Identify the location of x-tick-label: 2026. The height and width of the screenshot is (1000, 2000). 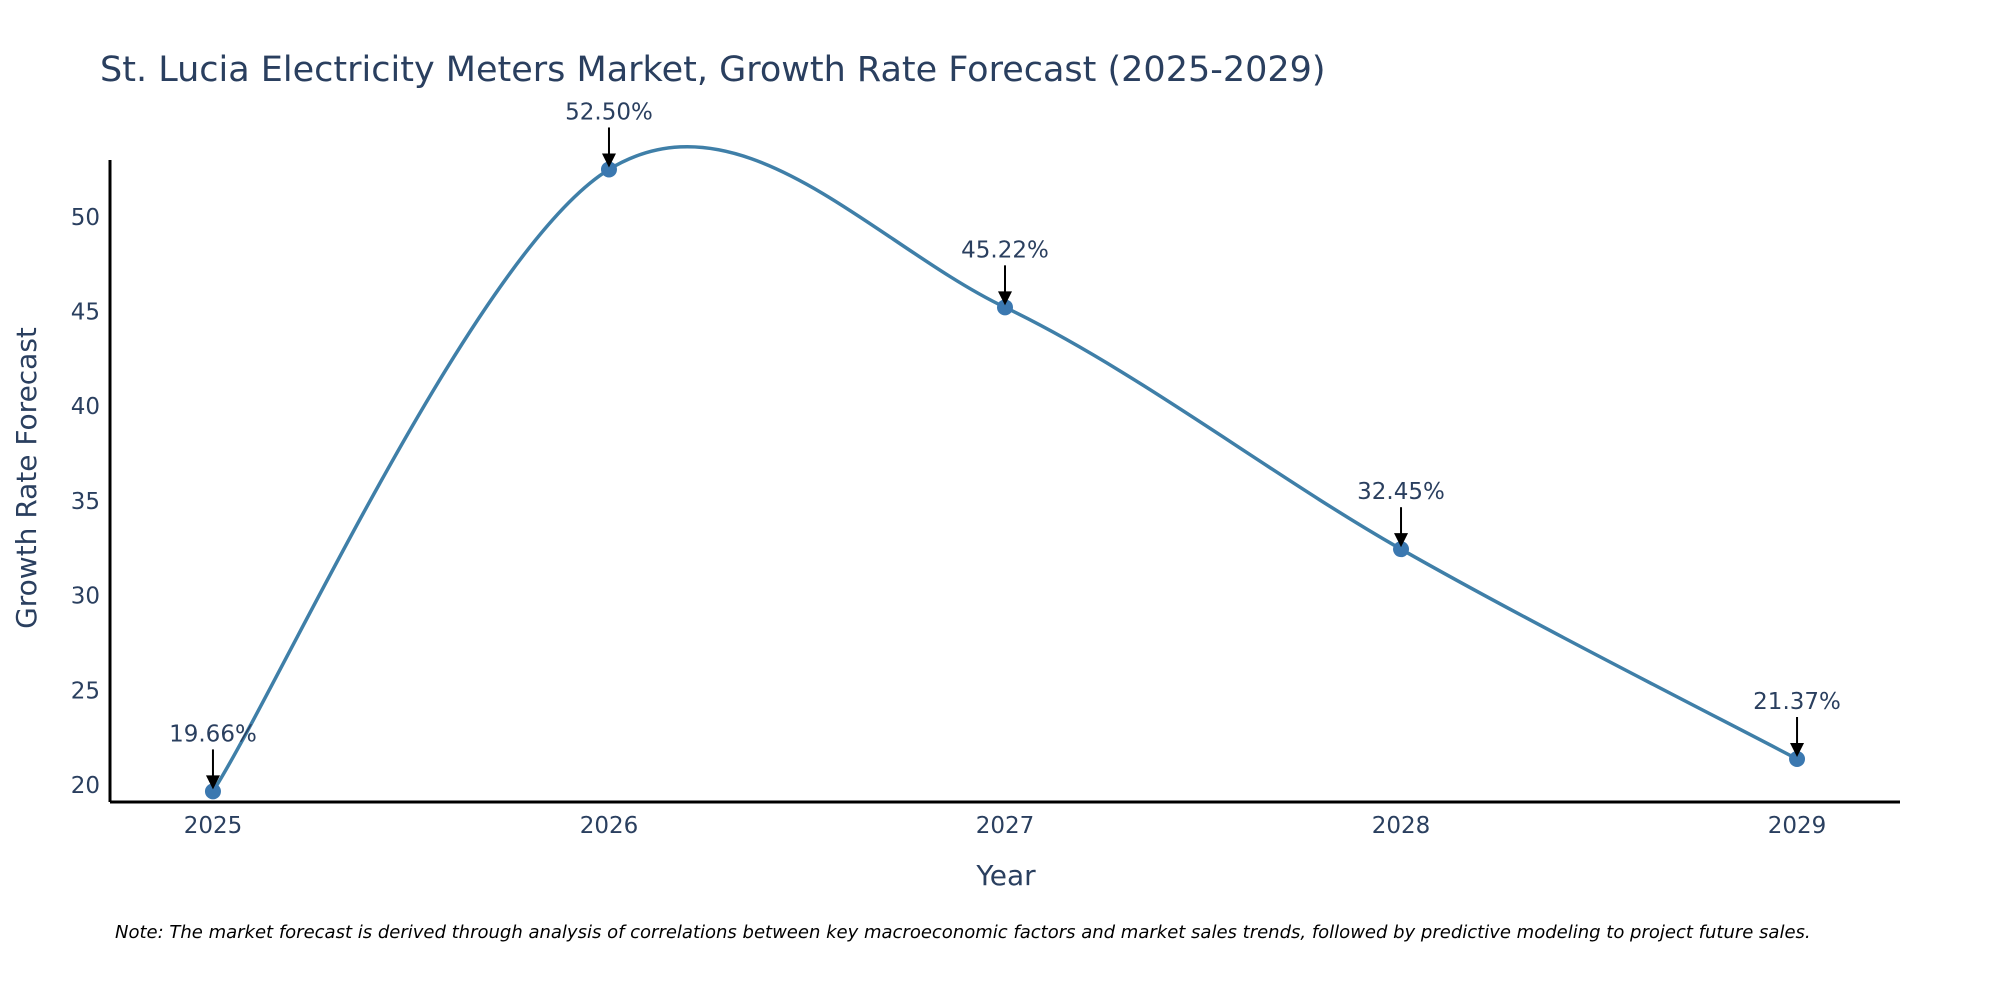
(609, 826).